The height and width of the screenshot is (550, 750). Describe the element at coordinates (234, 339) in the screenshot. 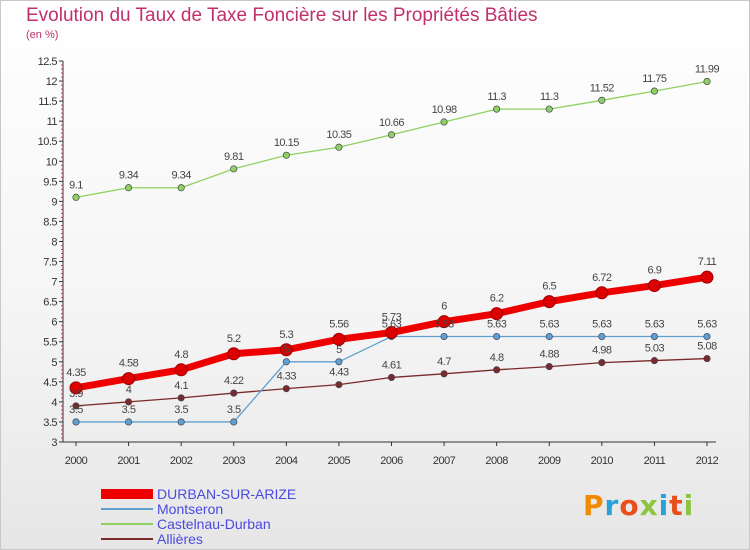

I see `series-durban-sur-arize-data-label: 5.2` at that location.